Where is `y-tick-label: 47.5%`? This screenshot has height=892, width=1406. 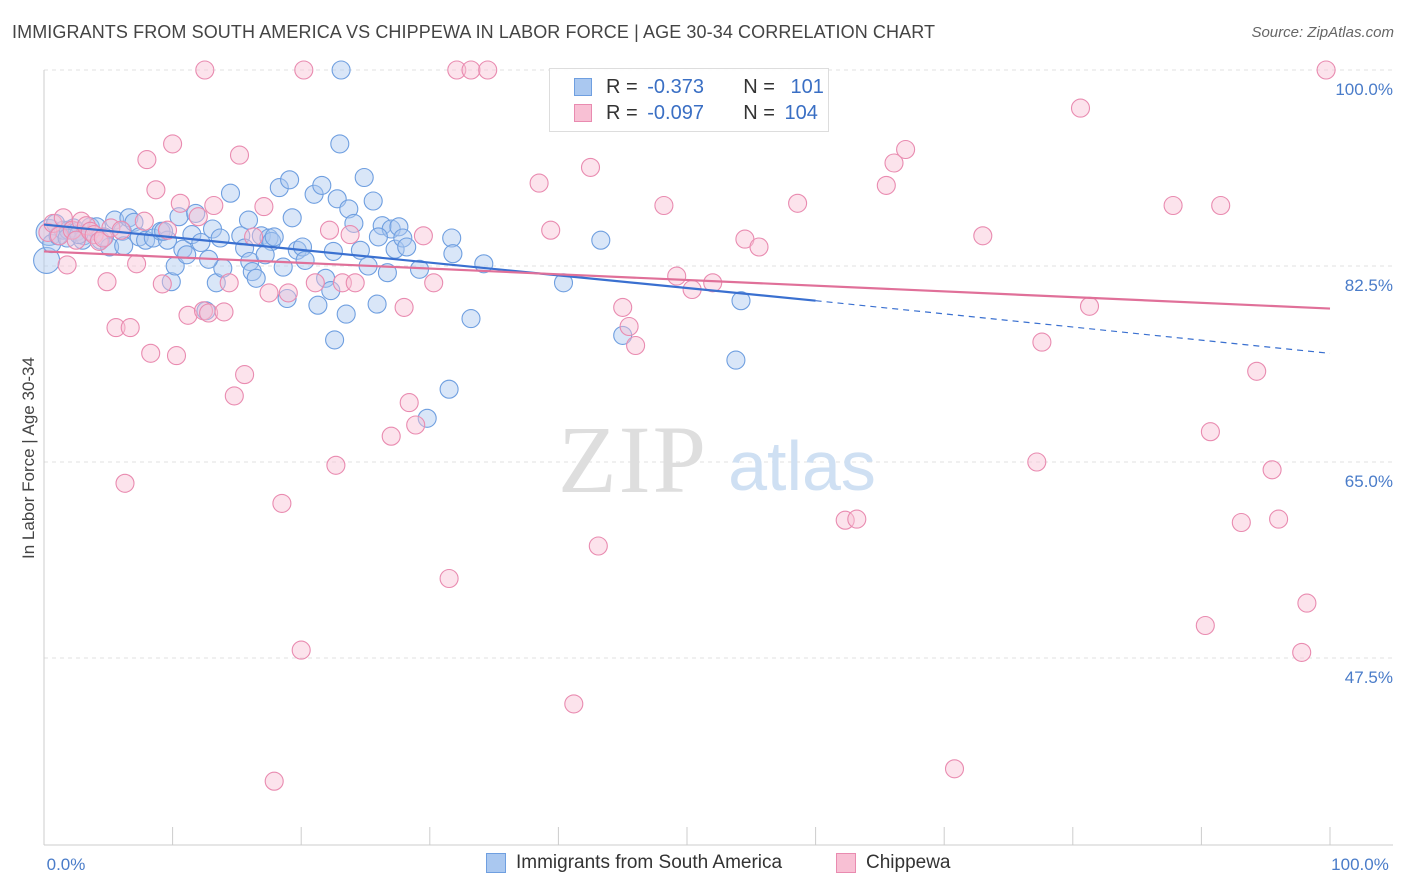
y-tick-label: 47.5% is located at coordinates (1369, 677).